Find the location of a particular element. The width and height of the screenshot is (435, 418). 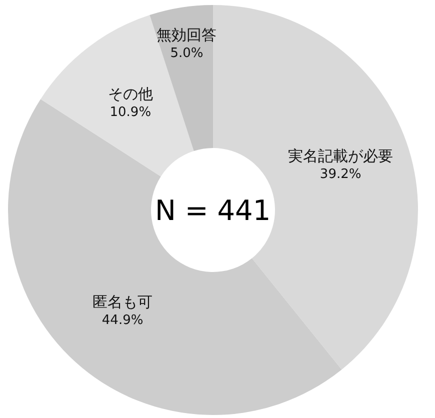

data-label: 10.9% is located at coordinates (130, 113).